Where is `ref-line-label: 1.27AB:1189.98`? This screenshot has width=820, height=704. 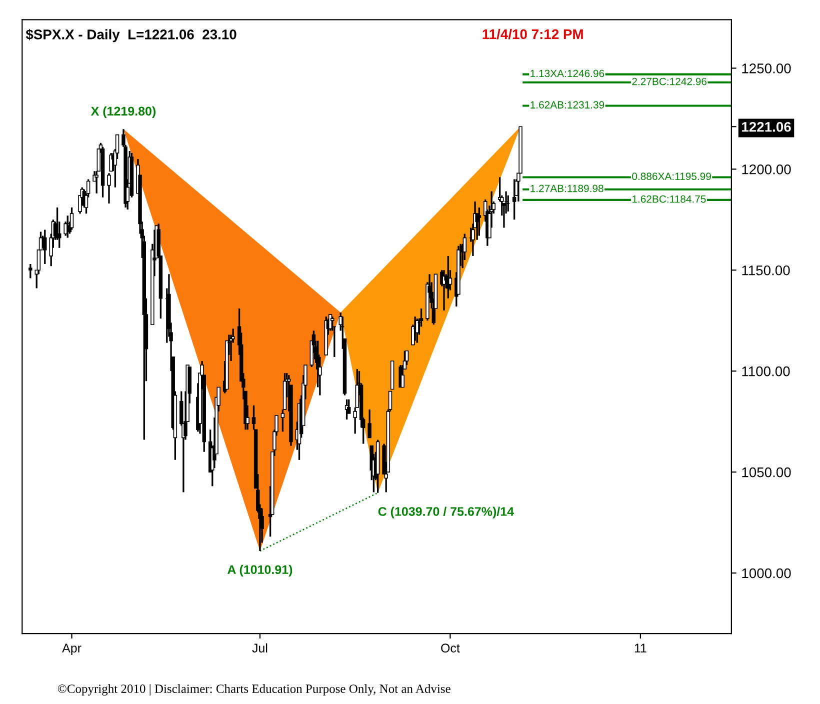 ref-line-label: 1.27AB:1189.98 is located at coordinates (567, 188).